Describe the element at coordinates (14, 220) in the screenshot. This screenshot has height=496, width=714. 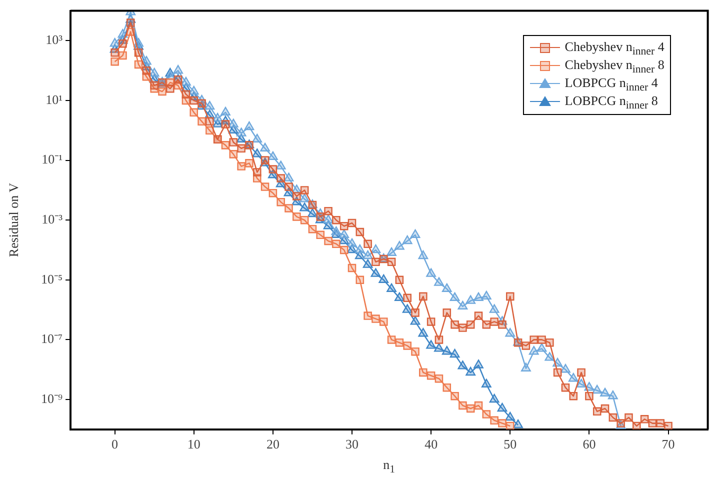
I see `y-axis-title: Residual on V` at that location.